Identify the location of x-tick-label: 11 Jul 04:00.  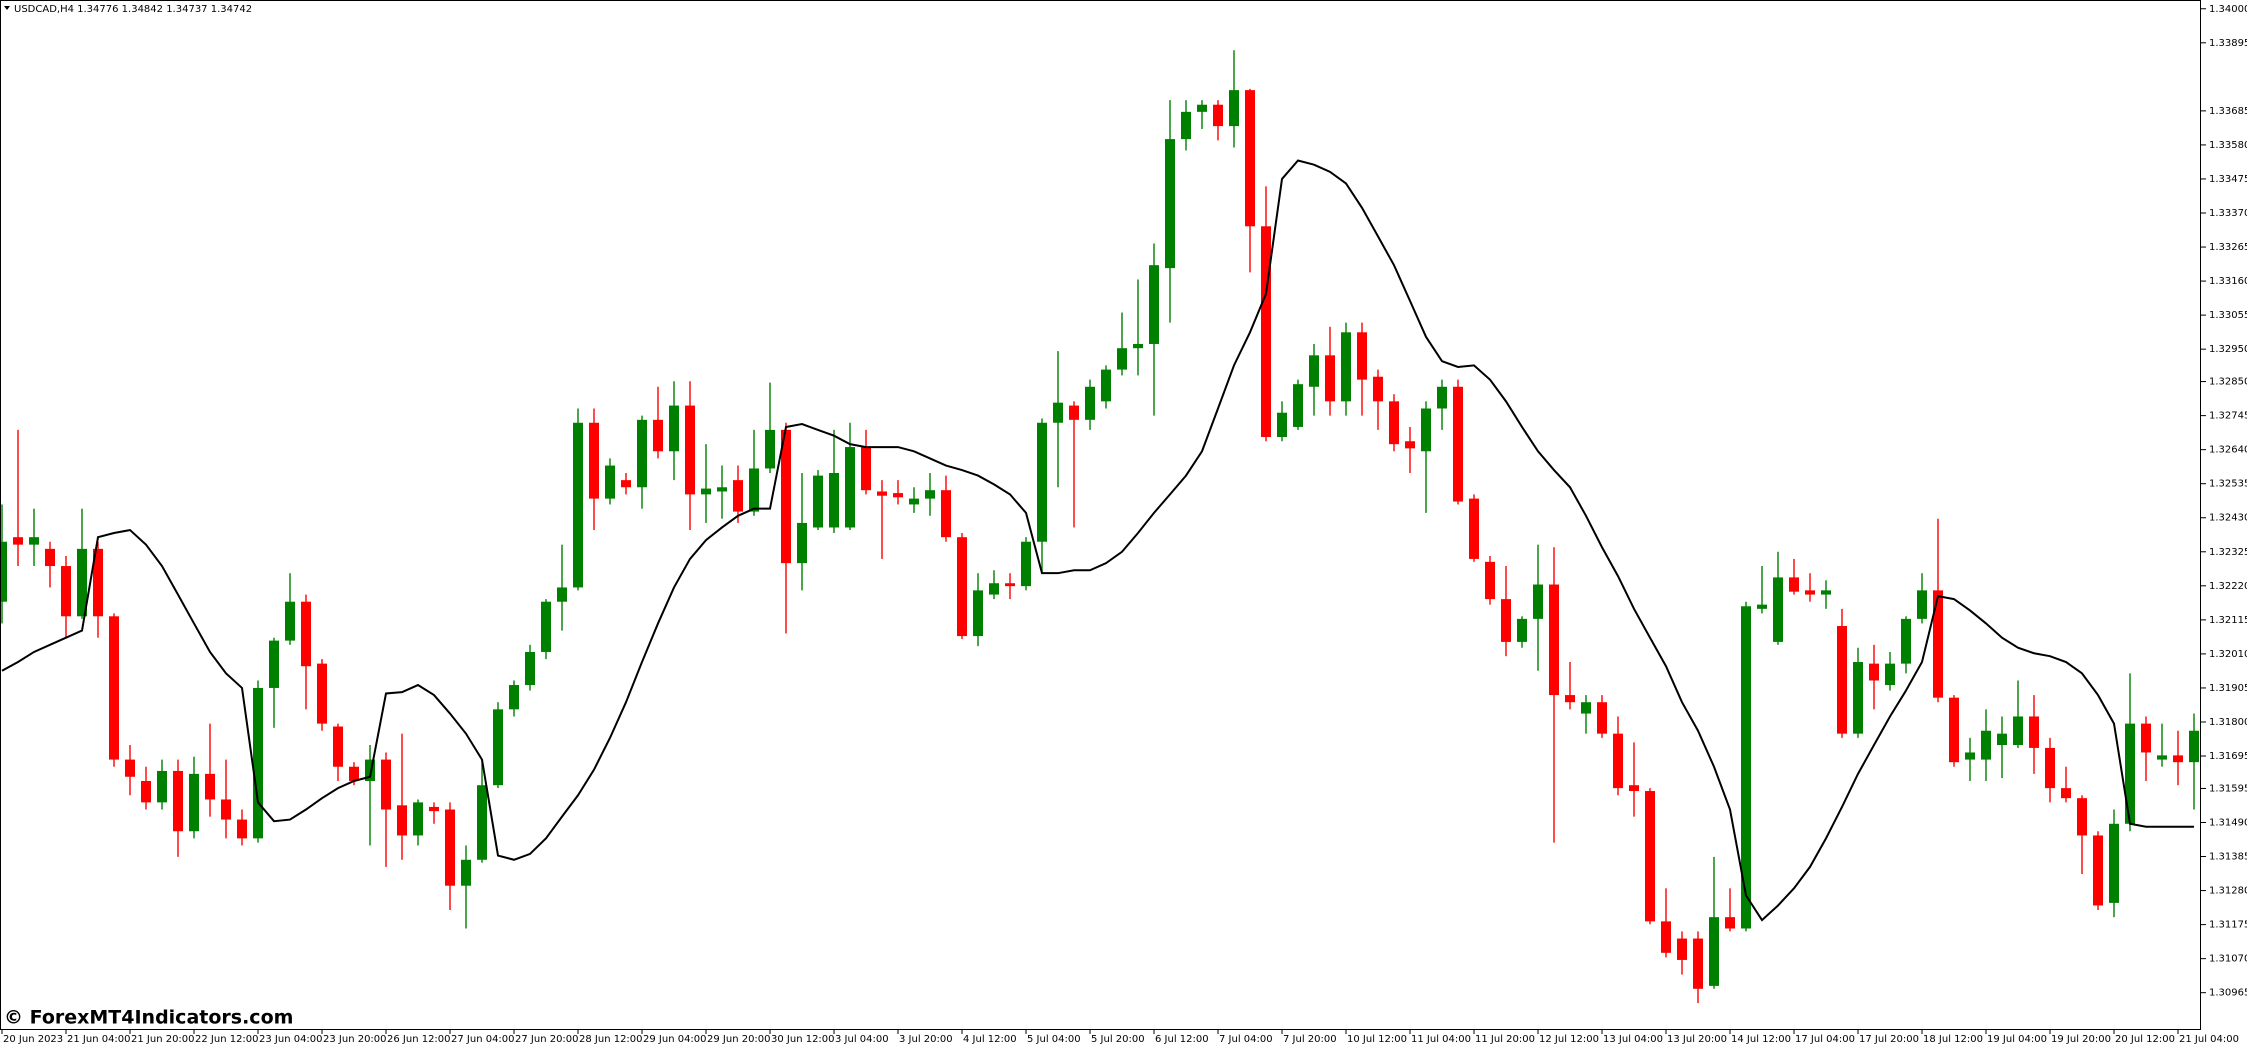
(1441, 1039).